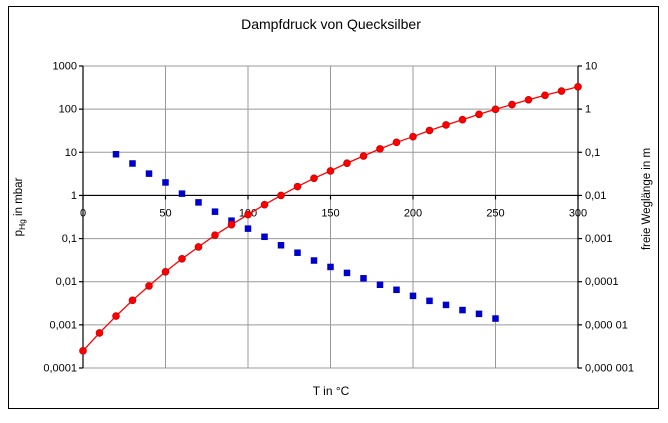 The width and height of the screenshot is (668, 423). Describe the element at coordinates (495, 213) in the screenshot. I see `x-axis-tick-label: 250` at that location.